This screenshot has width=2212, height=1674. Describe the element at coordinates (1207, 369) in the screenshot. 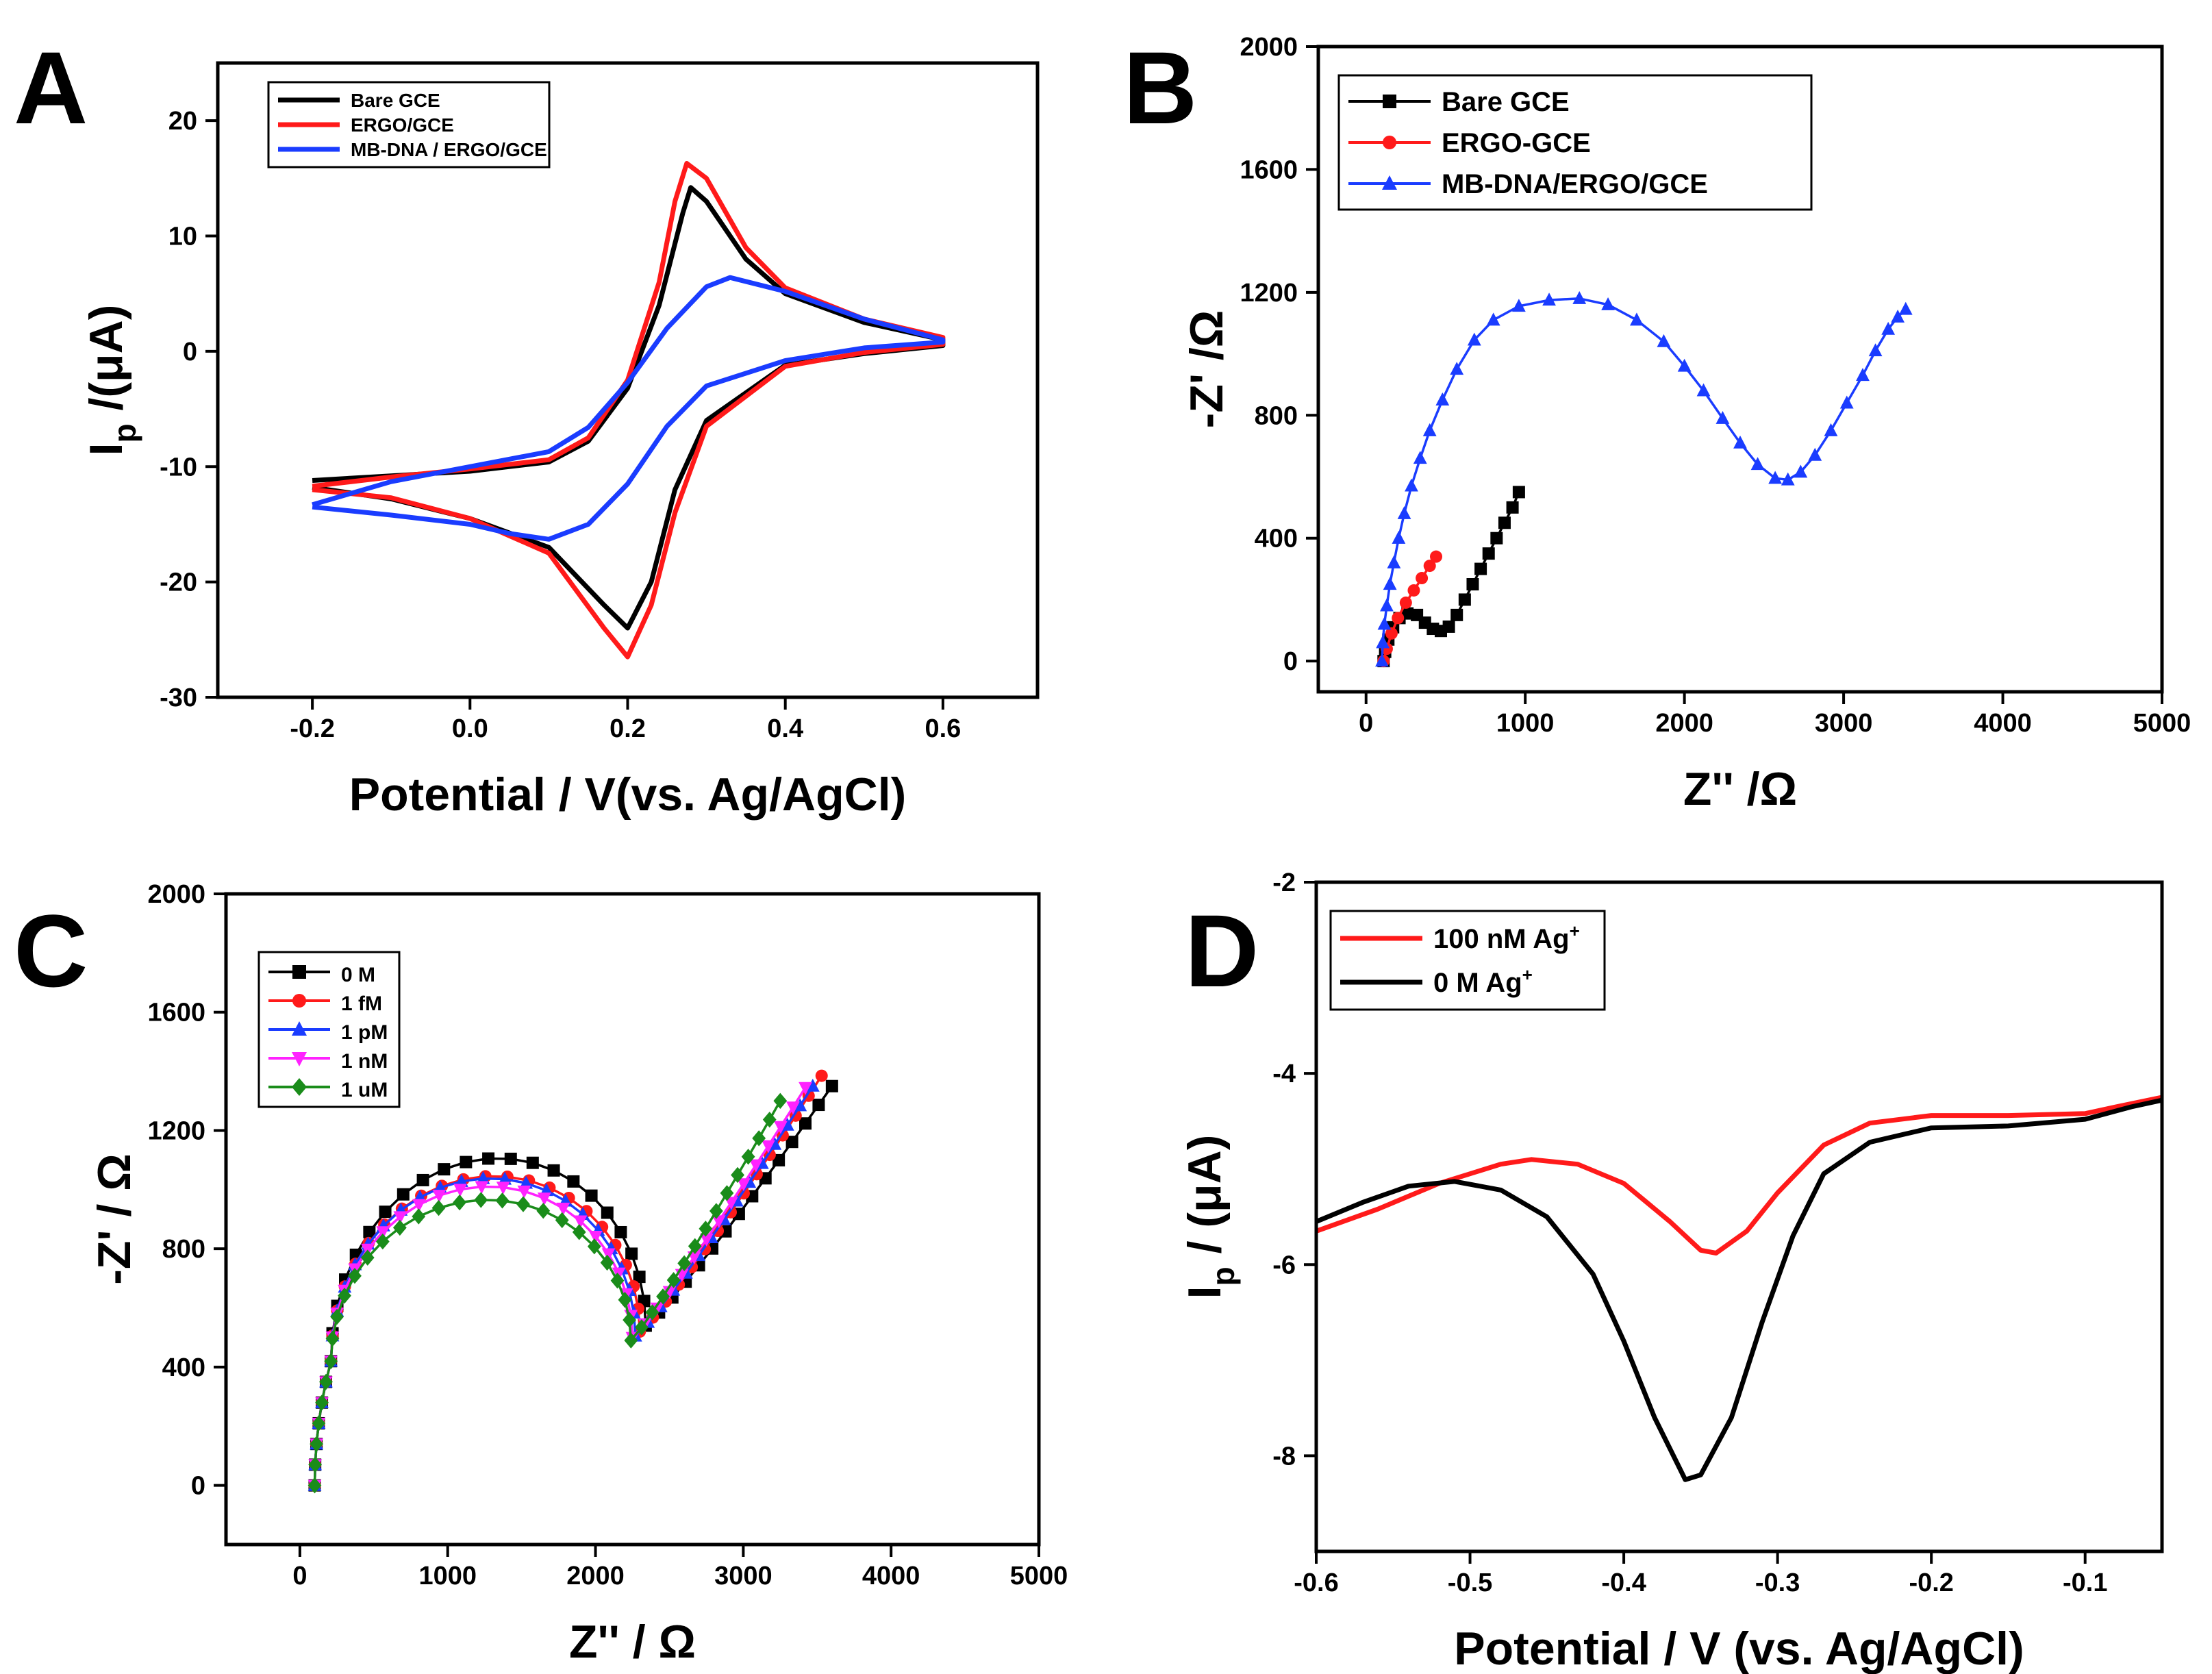

I see `y-axis-title: -Z' /Ω` at that location.